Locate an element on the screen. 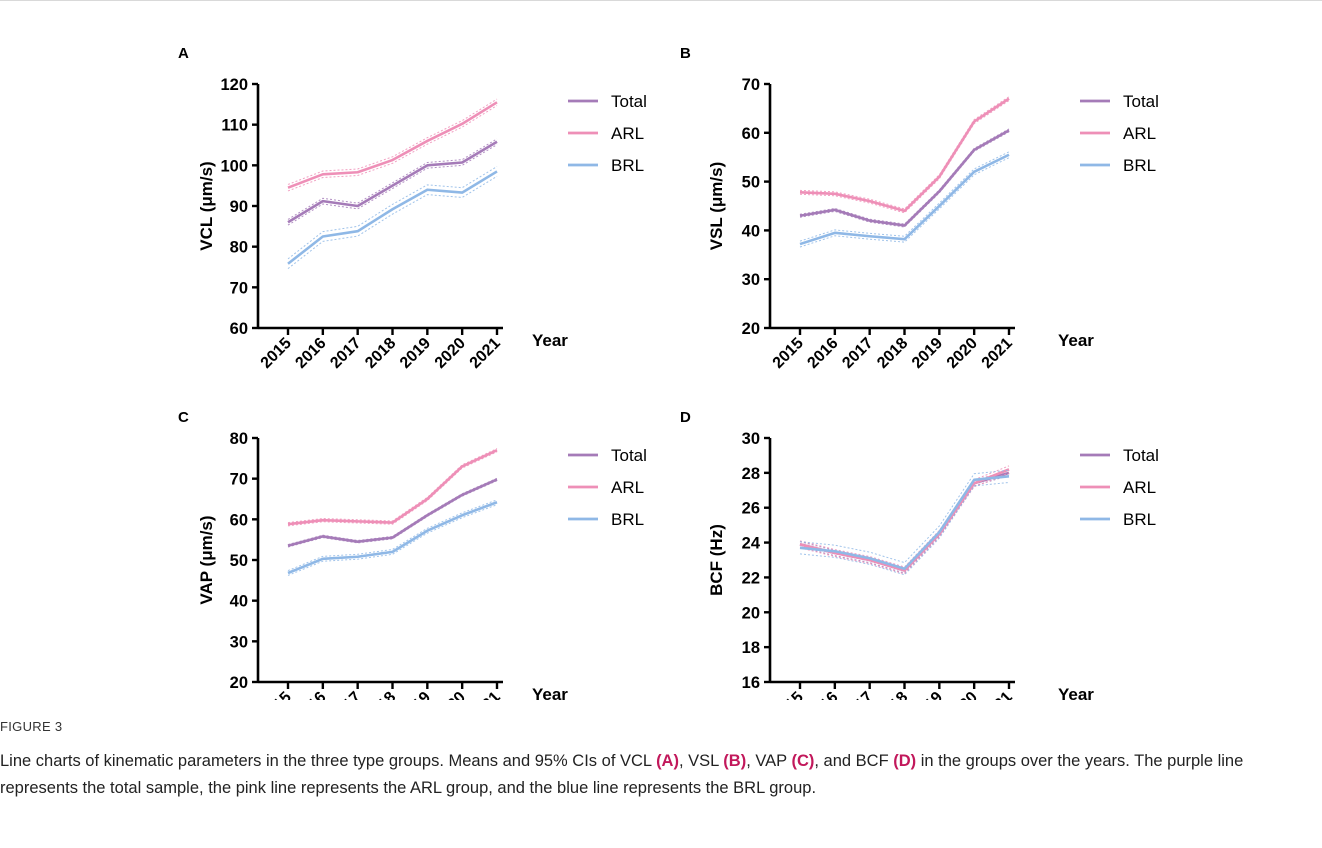  y-axis-label: VAP (μm/s) is located at coordinates (206, 559).